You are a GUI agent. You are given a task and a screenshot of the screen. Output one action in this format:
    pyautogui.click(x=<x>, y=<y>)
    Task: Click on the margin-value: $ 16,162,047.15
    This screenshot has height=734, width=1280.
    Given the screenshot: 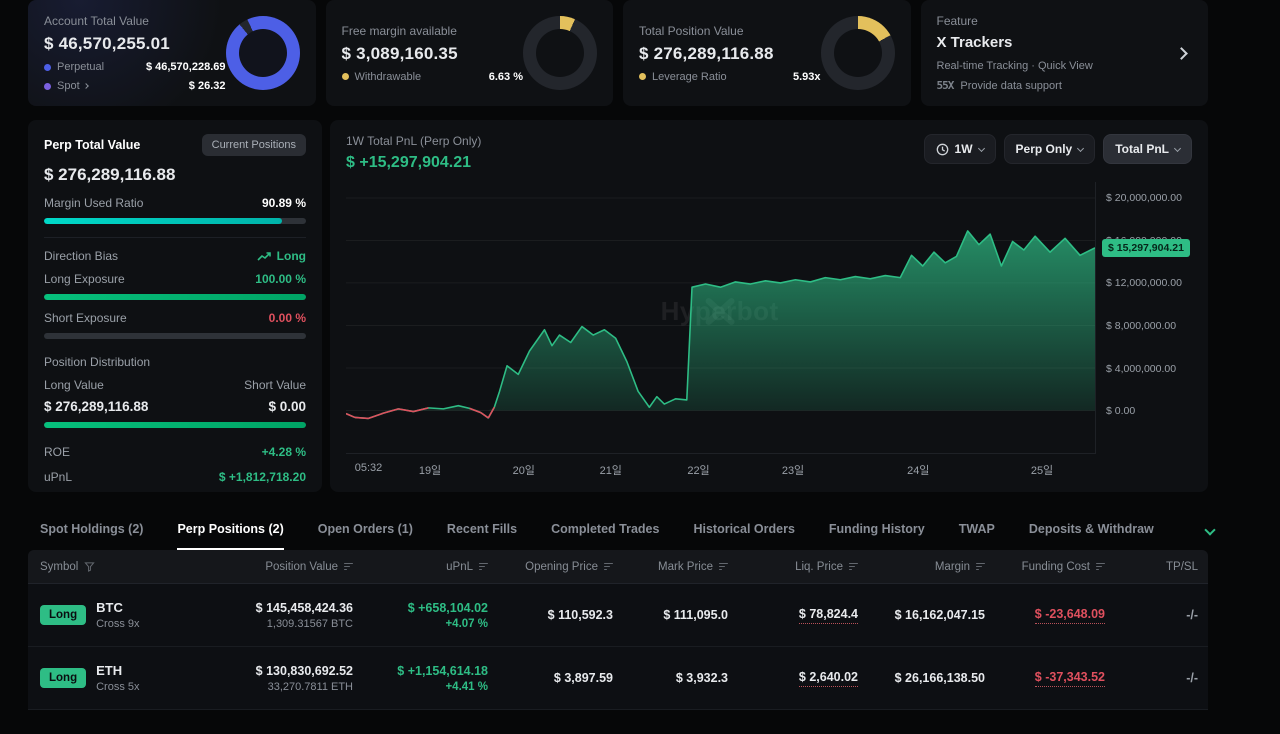 What is the action you would take?
    pyautogui.click(x=939, y=615)
    